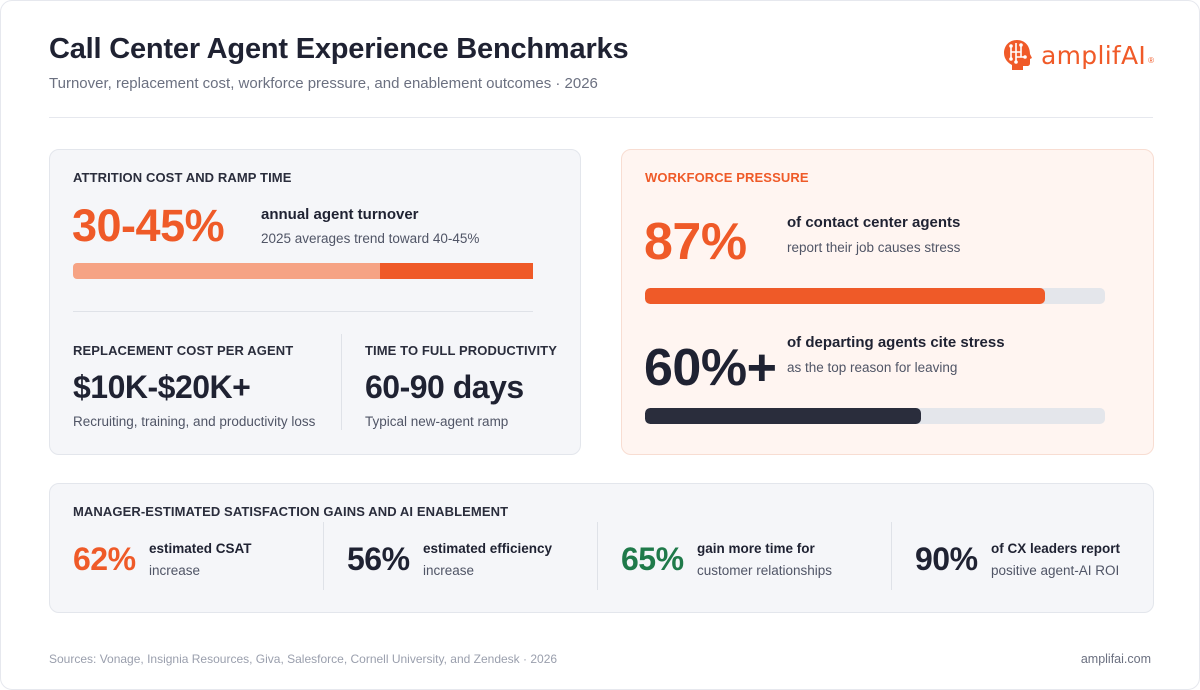 This screenshot has width=1200, height=690. What do you see at coordinates (946, 559) in the screenshot?
I see `gain-value-roi: 90%` at bounding box center [946, 559].